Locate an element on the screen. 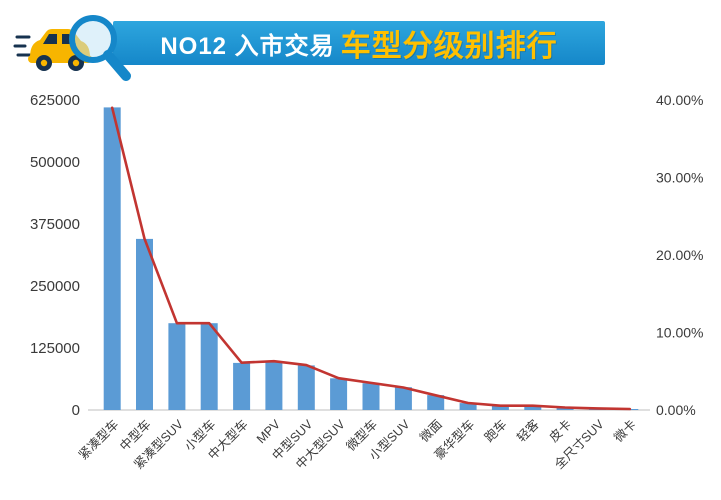 The width and height of the screenshot is (721, 500). car-magnifier-icon is located at coordinates (72, 48).